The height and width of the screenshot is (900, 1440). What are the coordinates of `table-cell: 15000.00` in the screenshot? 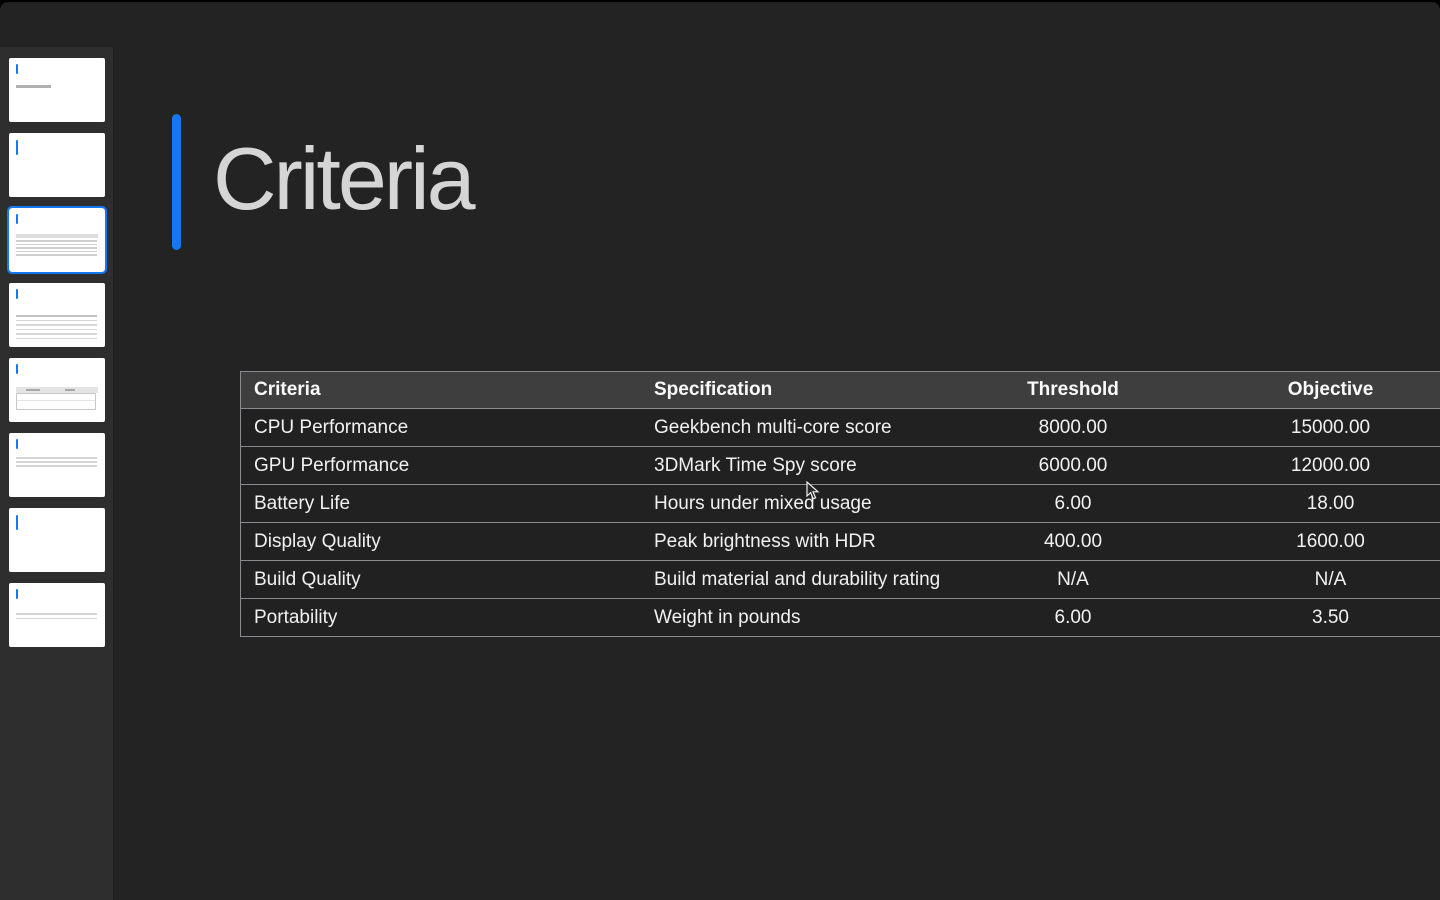 It's located at (1317, 427).